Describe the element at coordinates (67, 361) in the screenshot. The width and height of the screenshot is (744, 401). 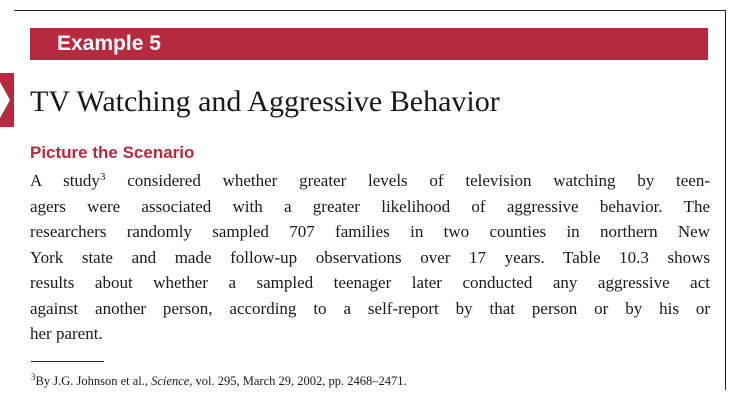
I see `footnote-rule` at that location.